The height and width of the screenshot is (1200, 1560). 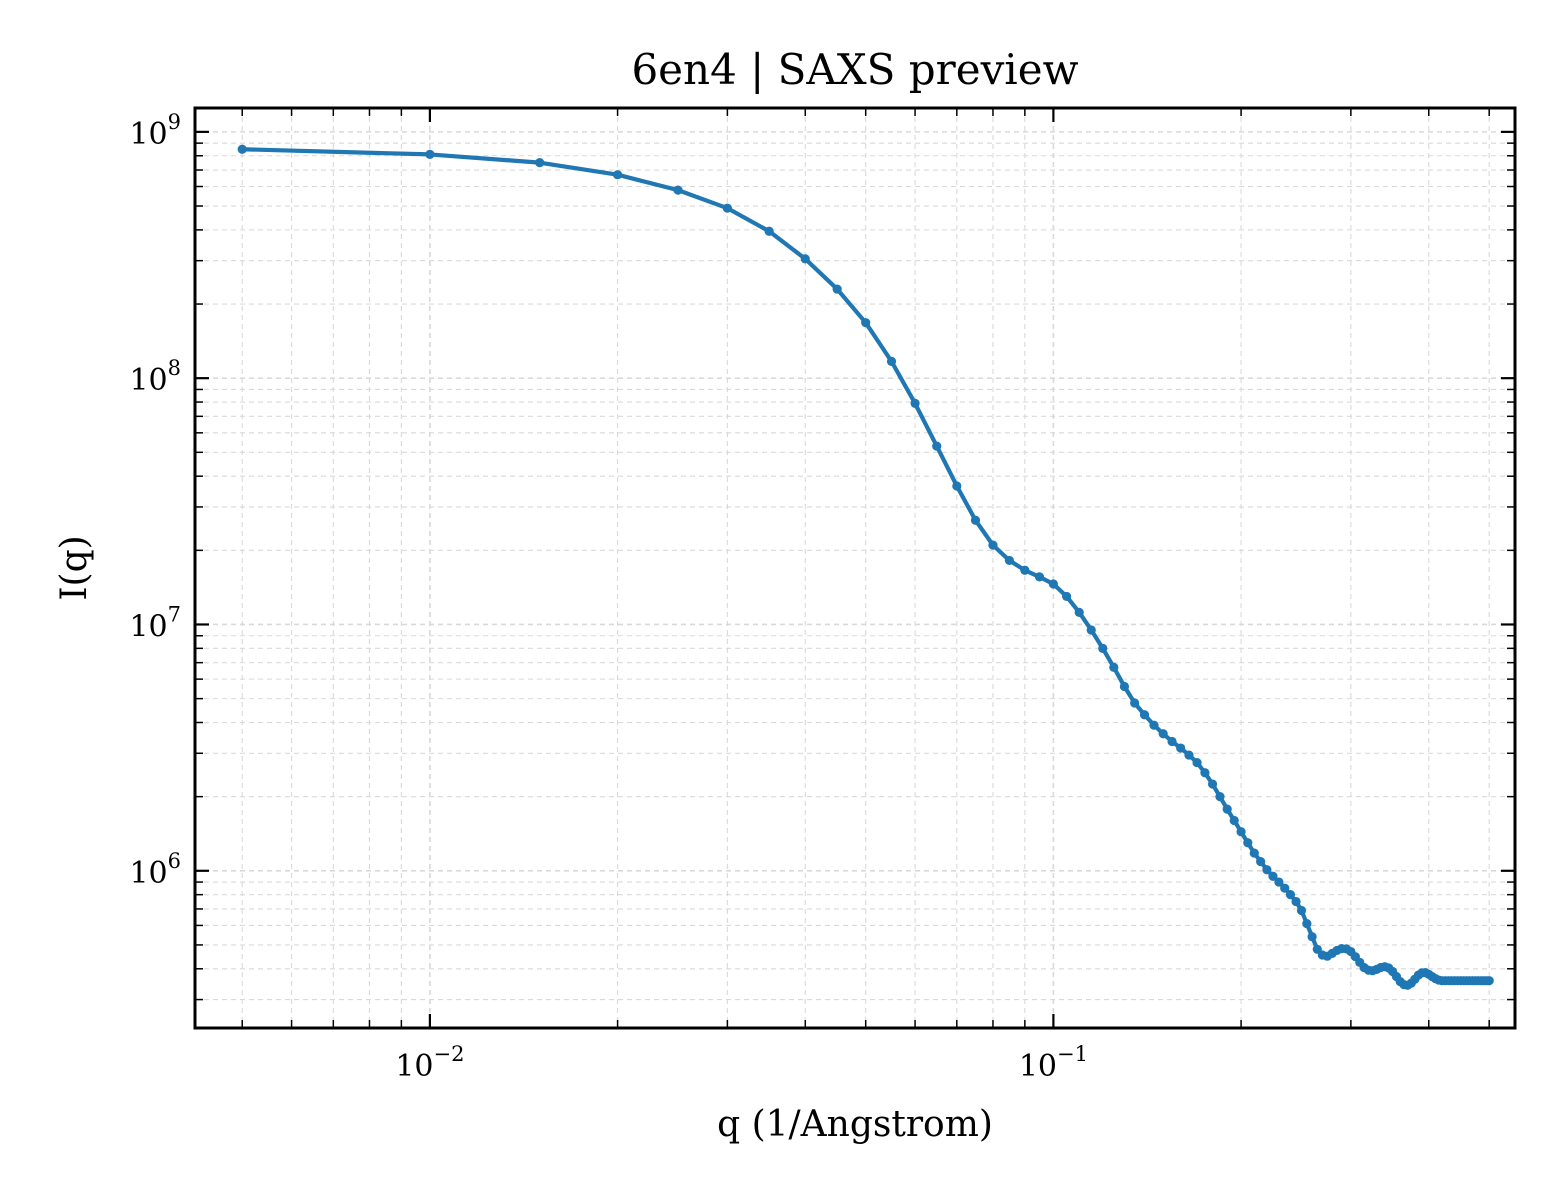 What do you see at coordinates (155, 377) in the screenshot?
I see `y-tick-label: 10⁸` at bounding box center [155, 377].